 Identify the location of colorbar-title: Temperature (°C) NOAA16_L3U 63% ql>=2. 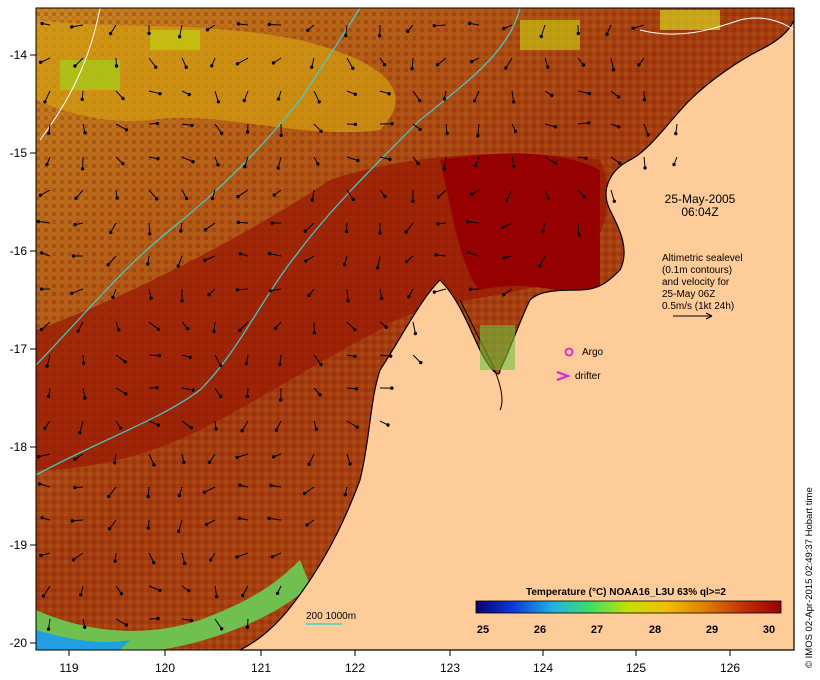
(626, 592).